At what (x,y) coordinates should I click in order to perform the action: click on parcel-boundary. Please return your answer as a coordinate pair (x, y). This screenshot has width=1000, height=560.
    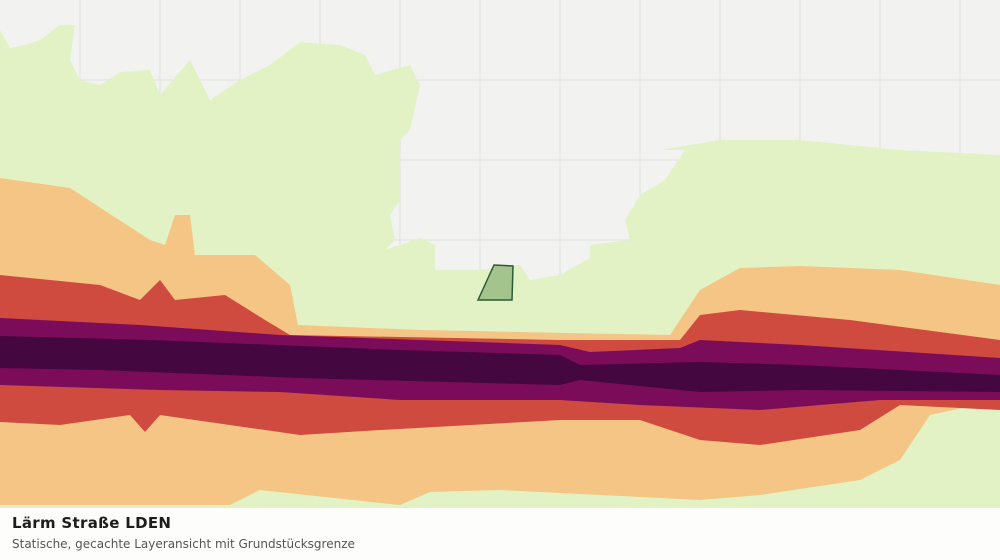
    Looking at the image, I should click on (495, 282).